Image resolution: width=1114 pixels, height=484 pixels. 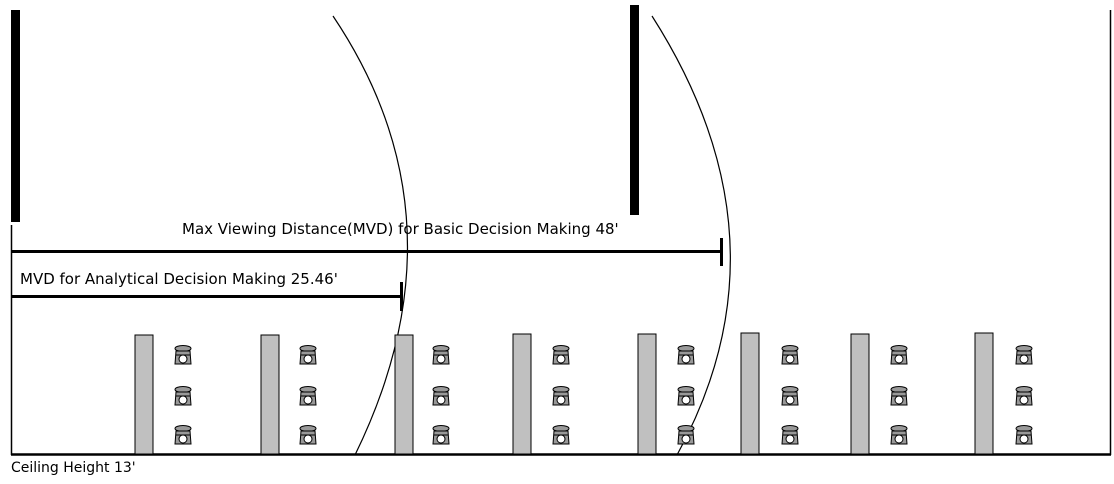 What do you see at coordinates (691, 235) in the screenshot?
I see `mvd-basic-arc` at bounding box center [691, 235].